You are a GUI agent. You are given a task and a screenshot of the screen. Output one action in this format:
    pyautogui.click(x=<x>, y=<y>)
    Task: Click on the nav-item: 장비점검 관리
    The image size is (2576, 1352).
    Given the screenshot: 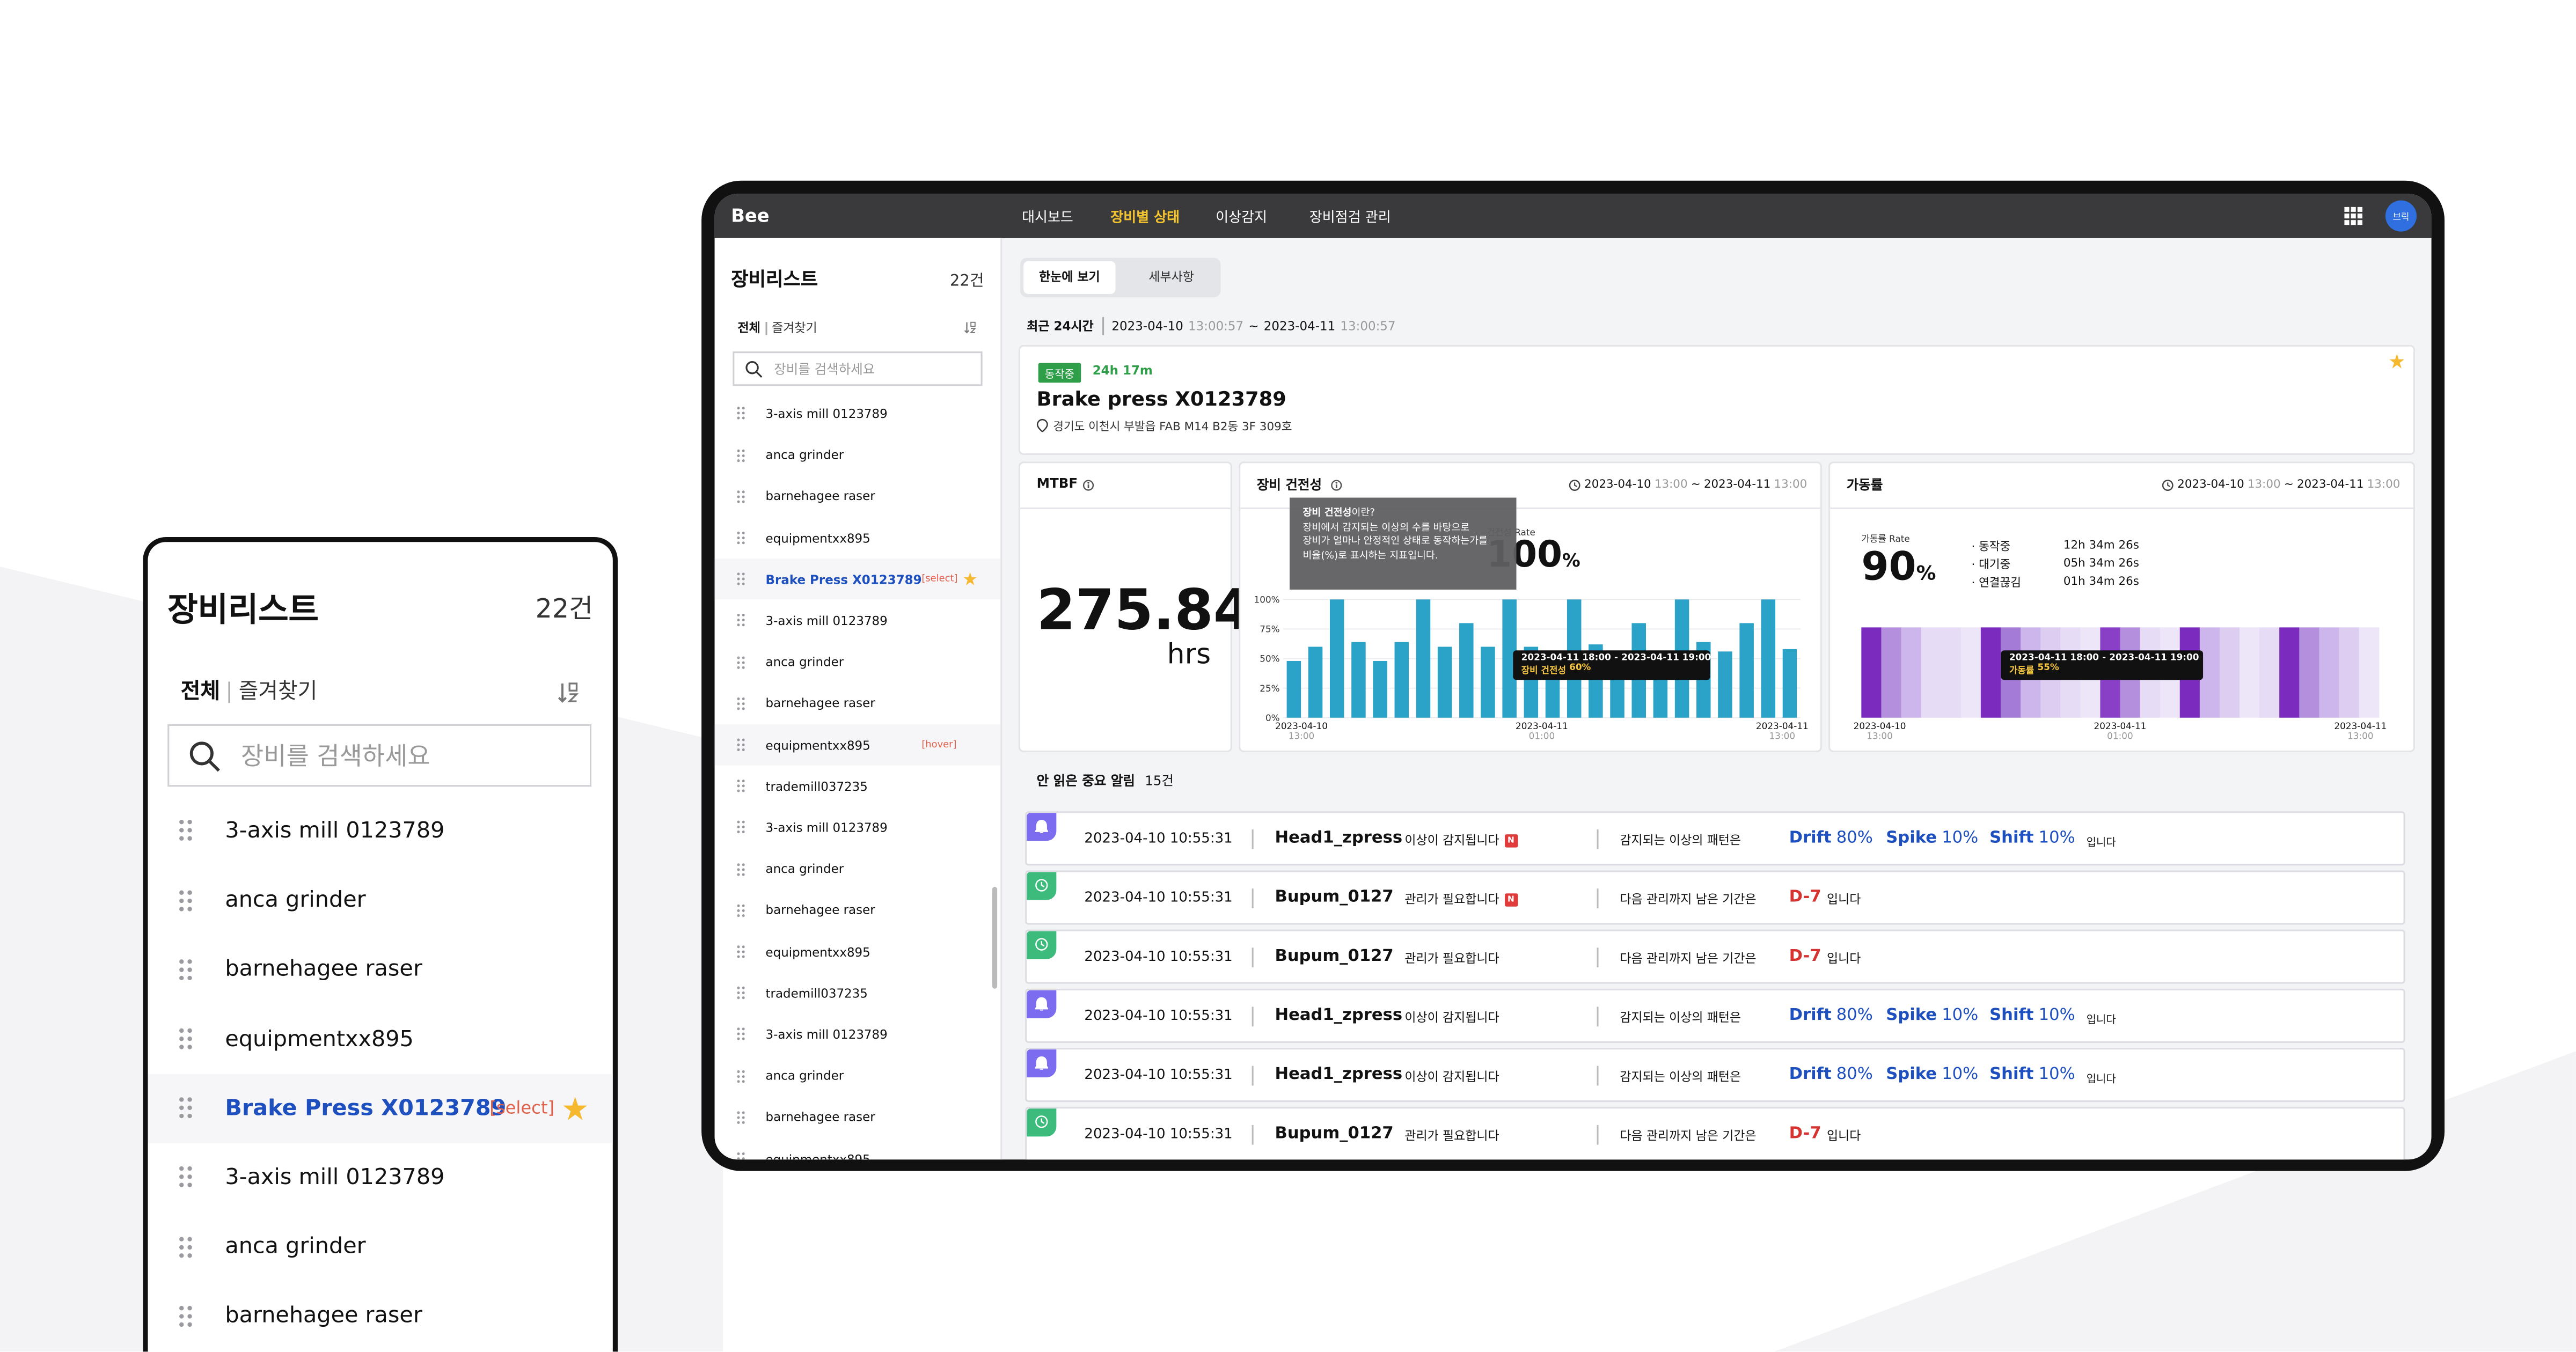 What is the action you would take?
    pyautogui.click(x=1350, y=218)
    